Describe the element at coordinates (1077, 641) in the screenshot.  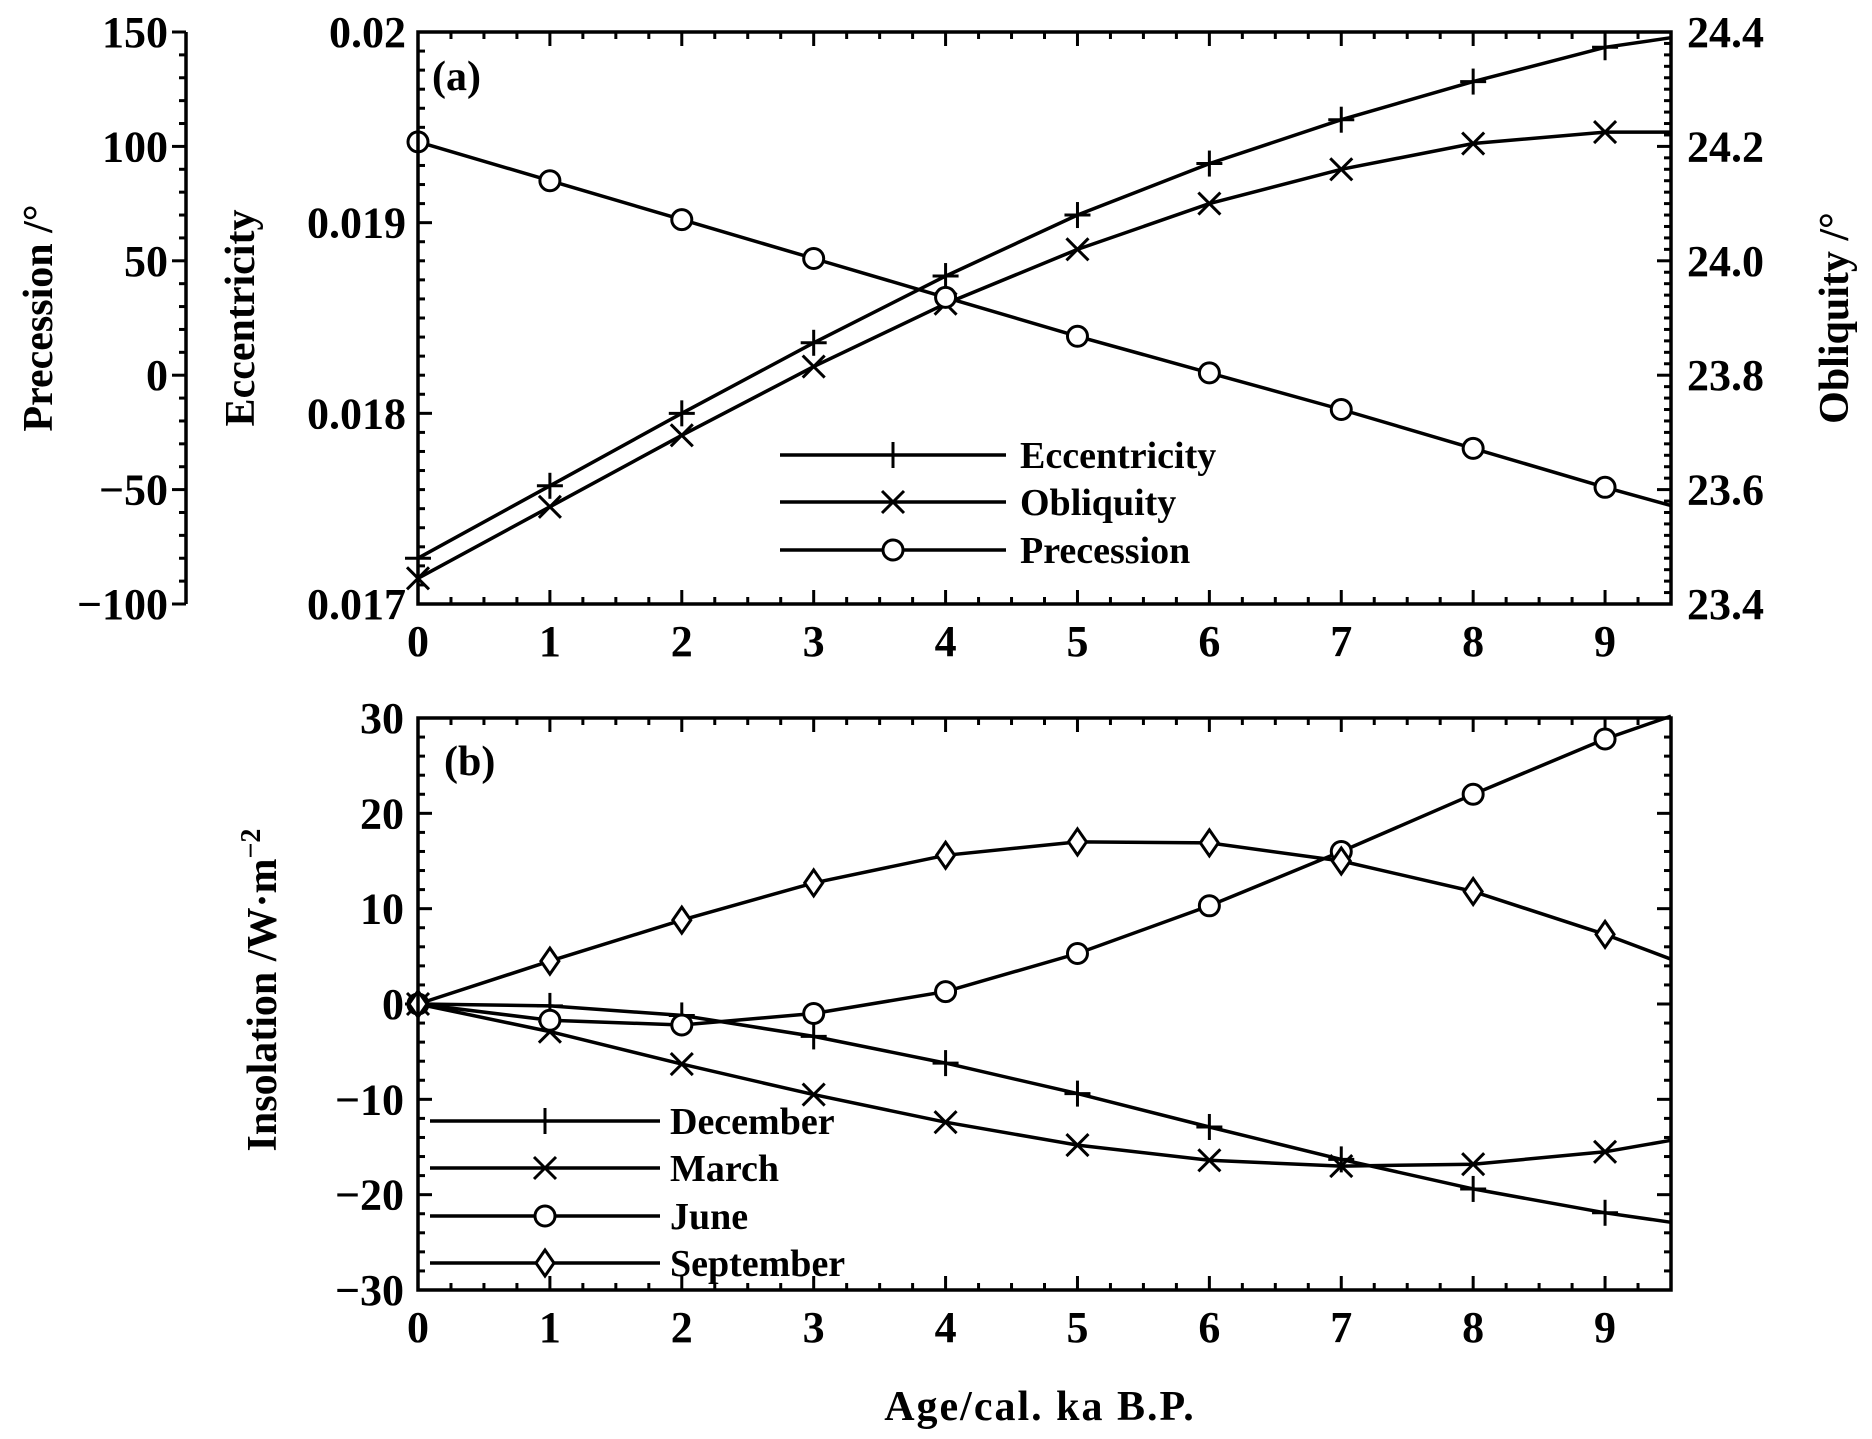
I see `panel-a-x-tick-label: 5` at that location.